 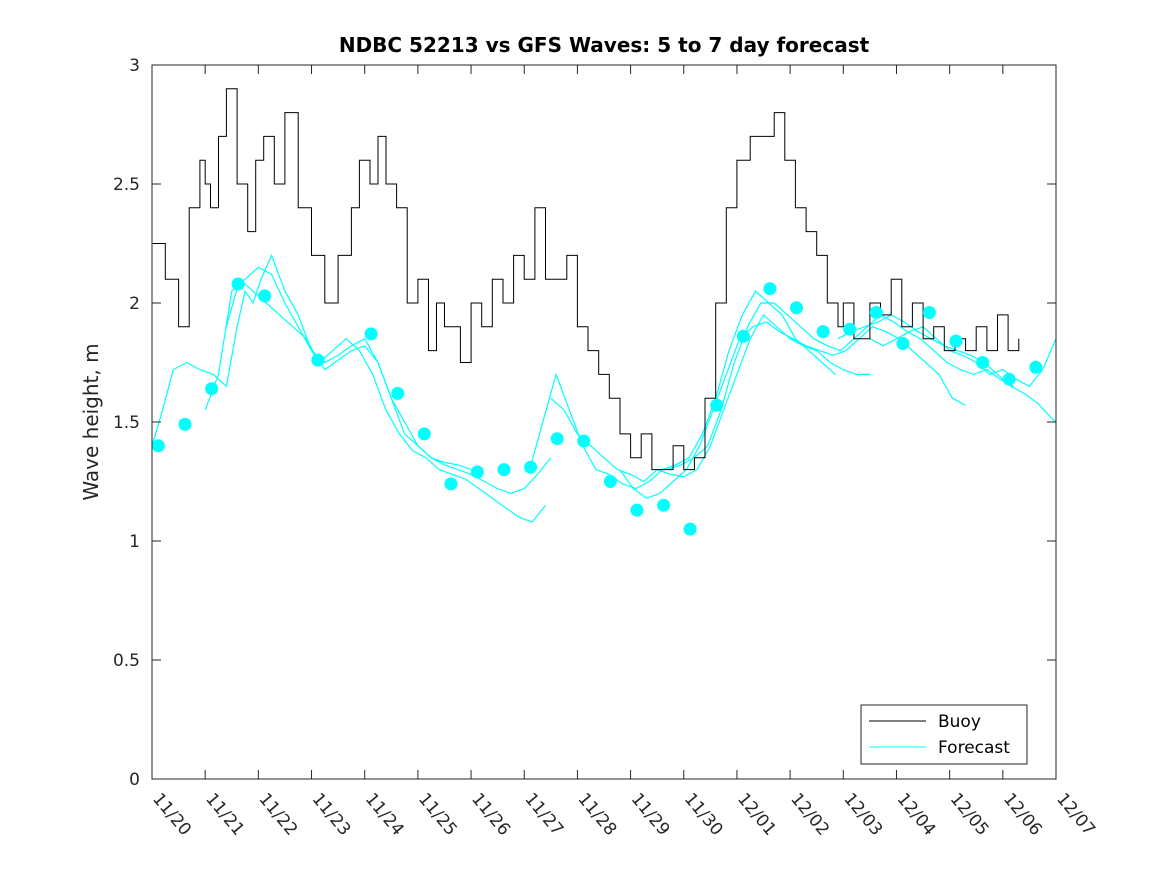 What do you see at coordinates (134, 780) in the screenshot?
I see `y-tick-label: 0` at bounding box center [134, 780].